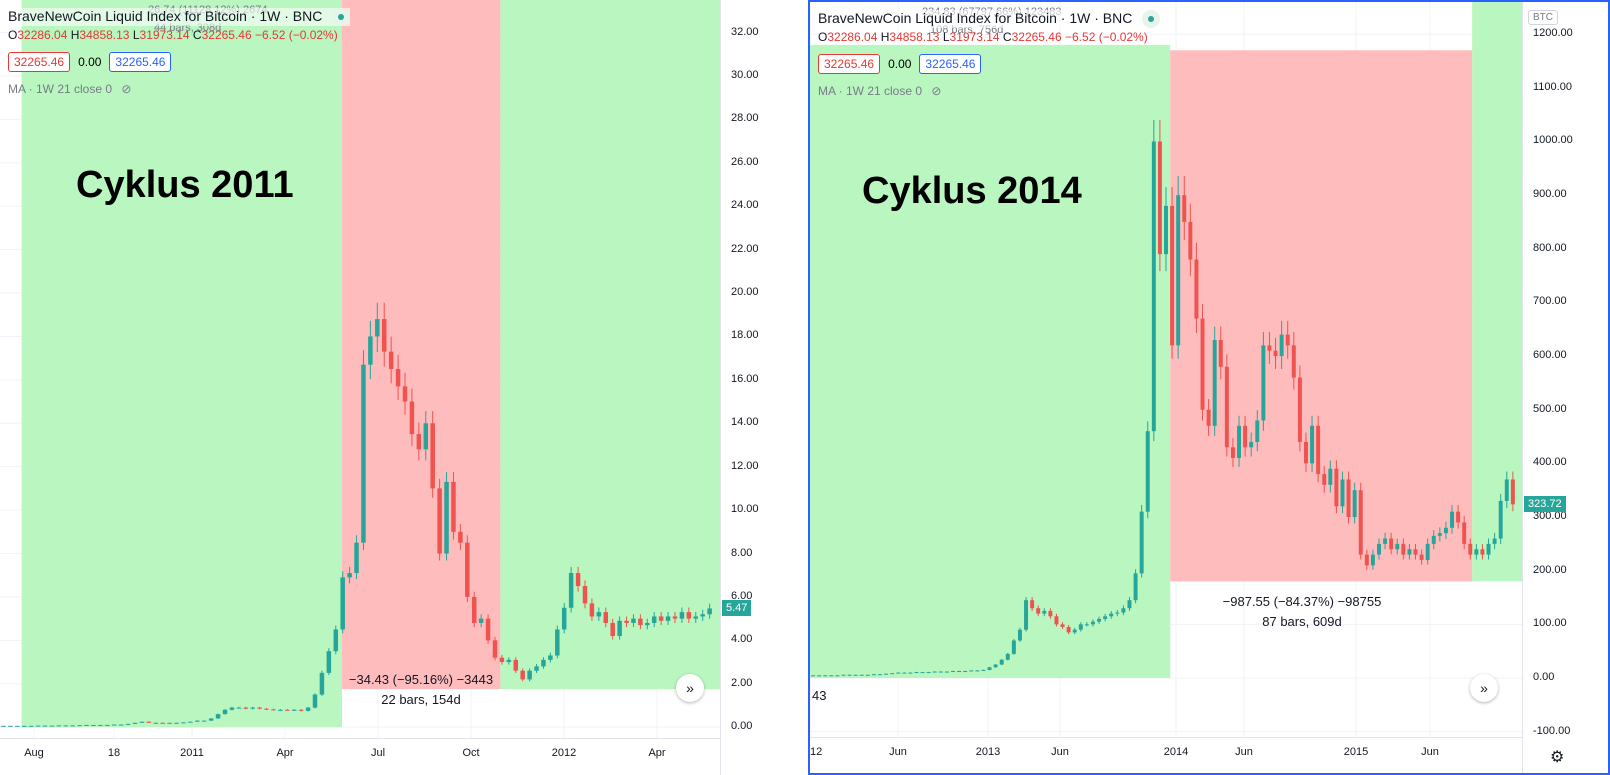 The height and width of the screenshot is (775, 1610). I want to click on time-tick-label: 2015, so click(1356, 752).